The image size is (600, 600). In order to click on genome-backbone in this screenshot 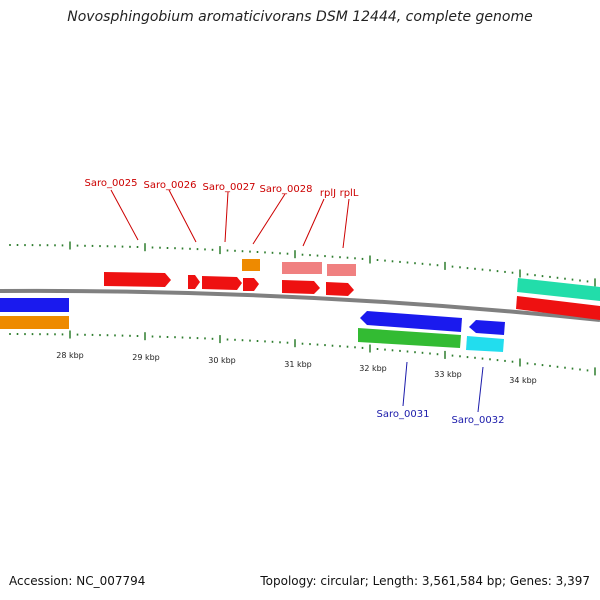, I will do `click(300, 305)`.